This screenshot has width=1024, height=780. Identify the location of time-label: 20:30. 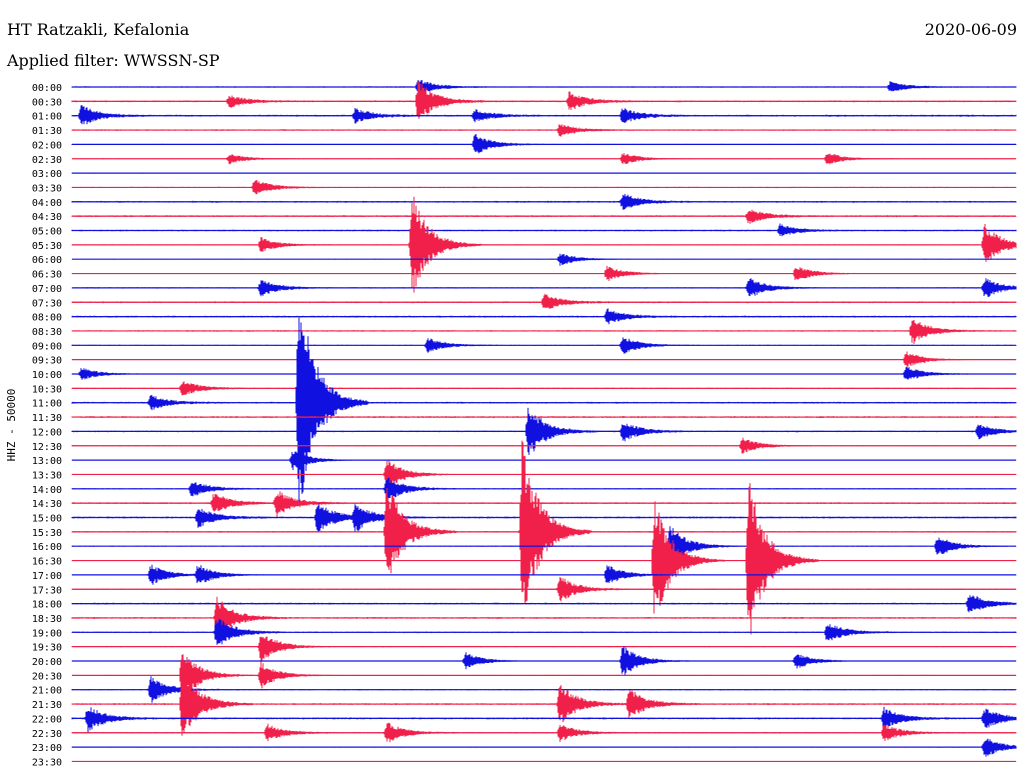
(47, 676).